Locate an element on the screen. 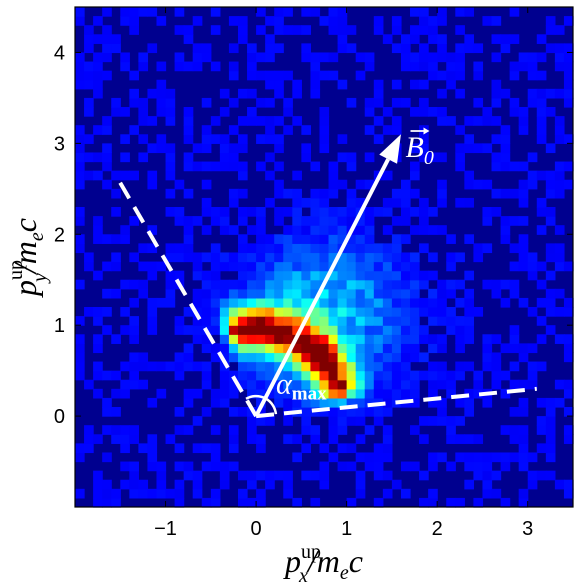  x-tick-label: 0 is located at coordinates (256, 529).